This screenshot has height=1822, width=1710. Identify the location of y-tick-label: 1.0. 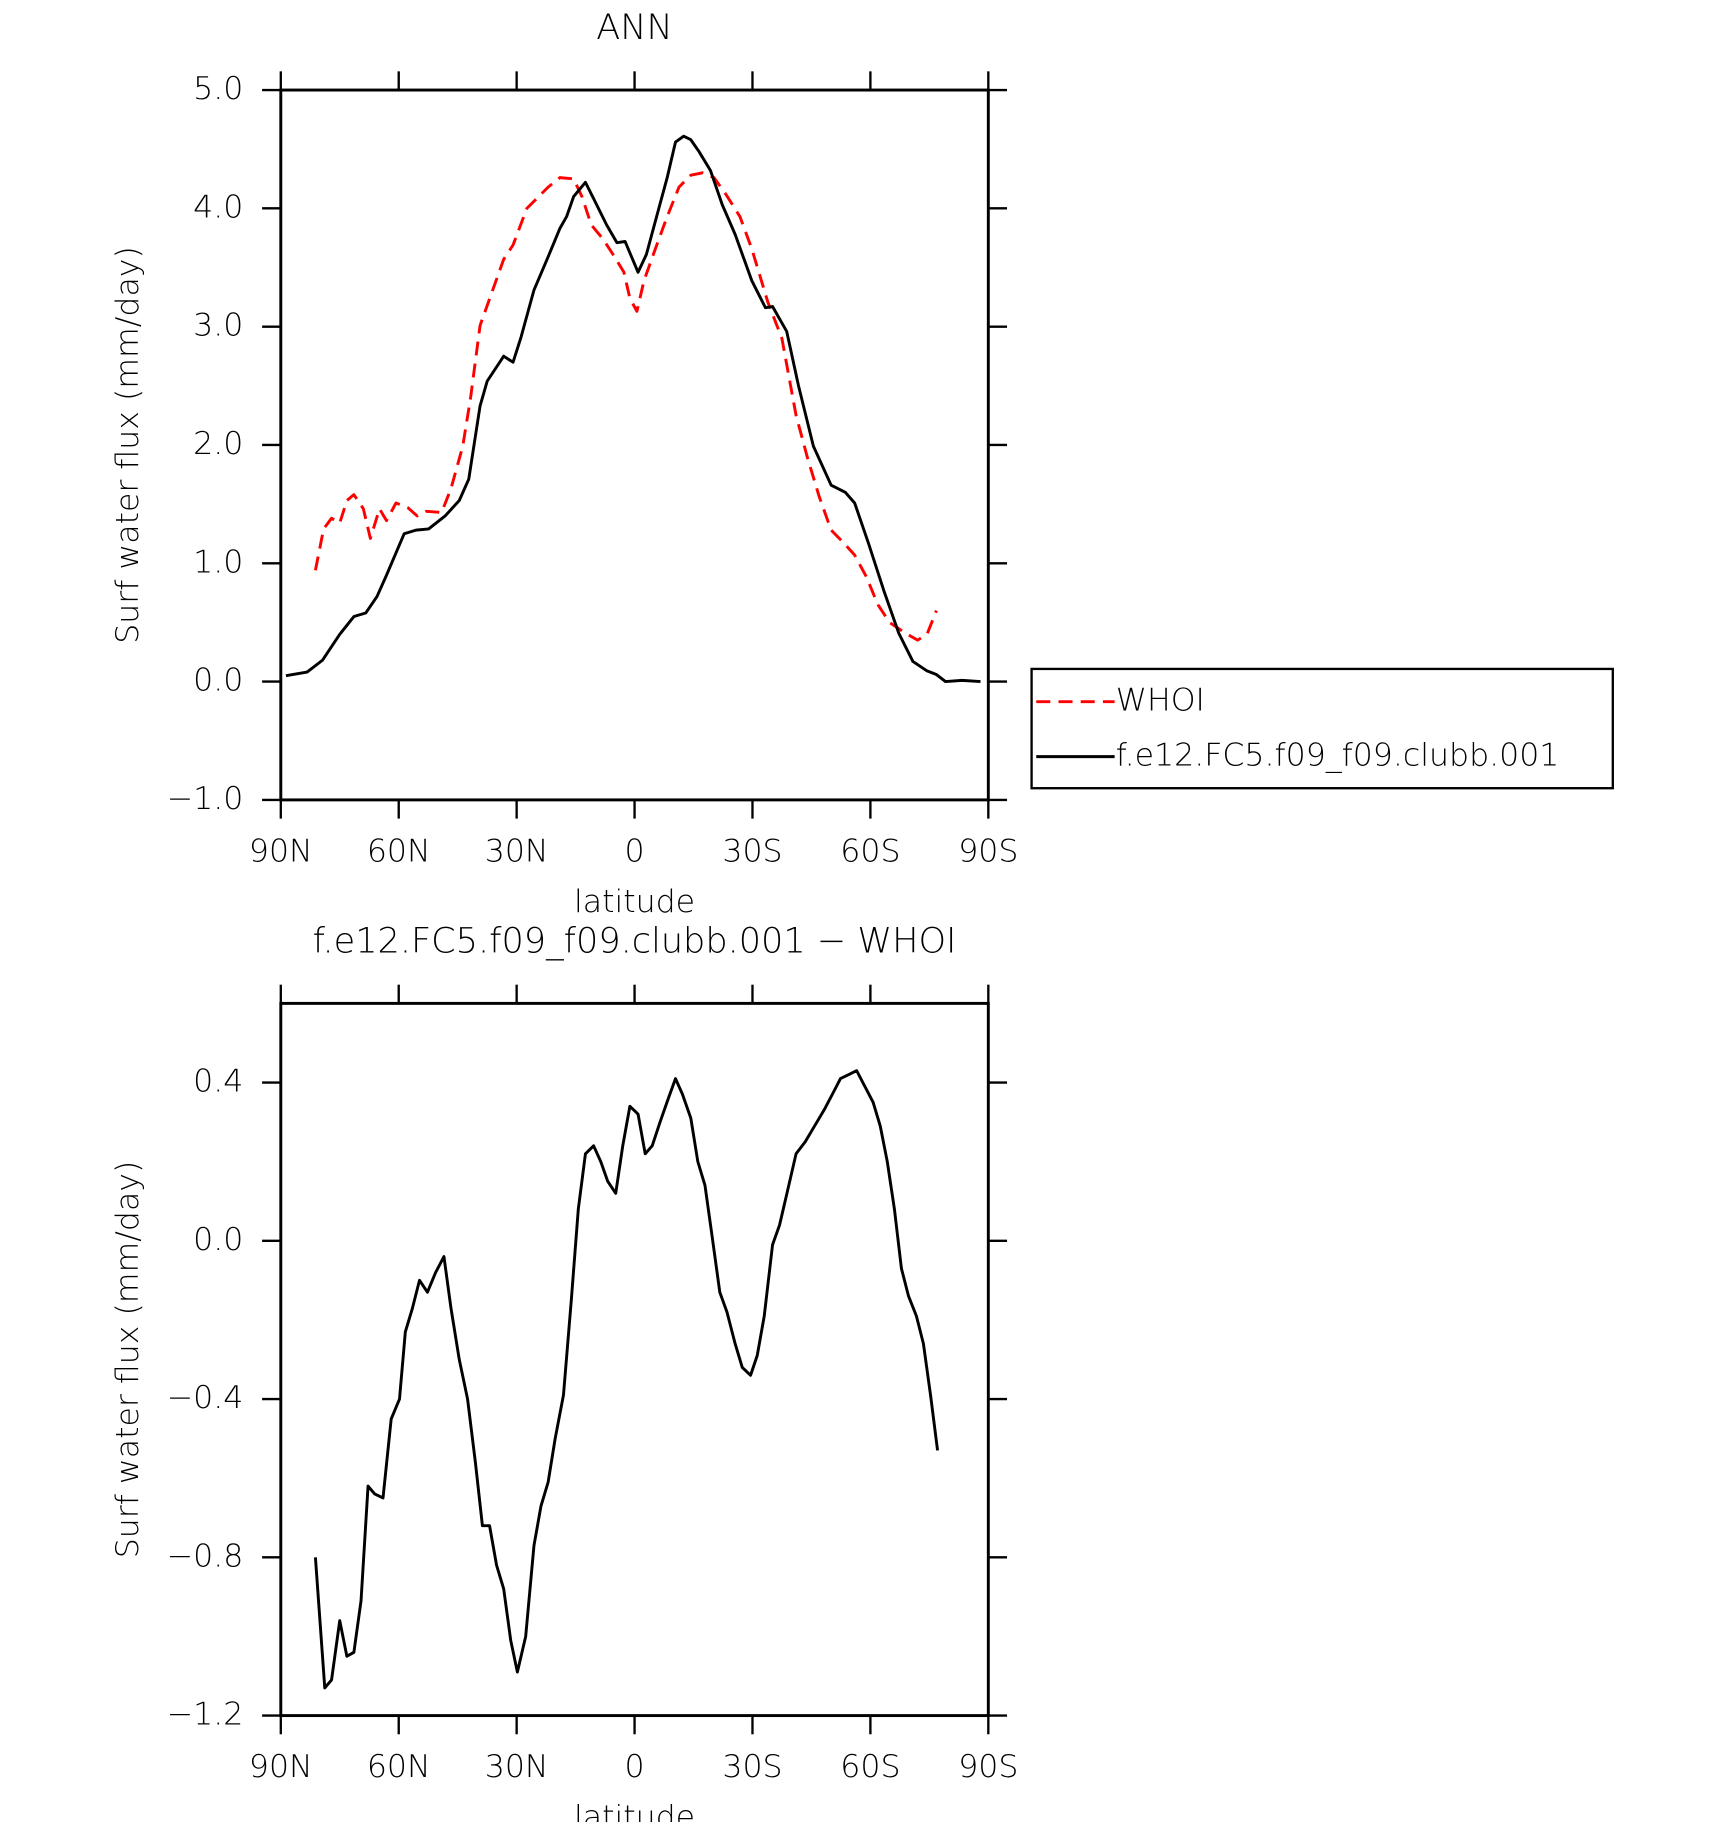
(218, 562).